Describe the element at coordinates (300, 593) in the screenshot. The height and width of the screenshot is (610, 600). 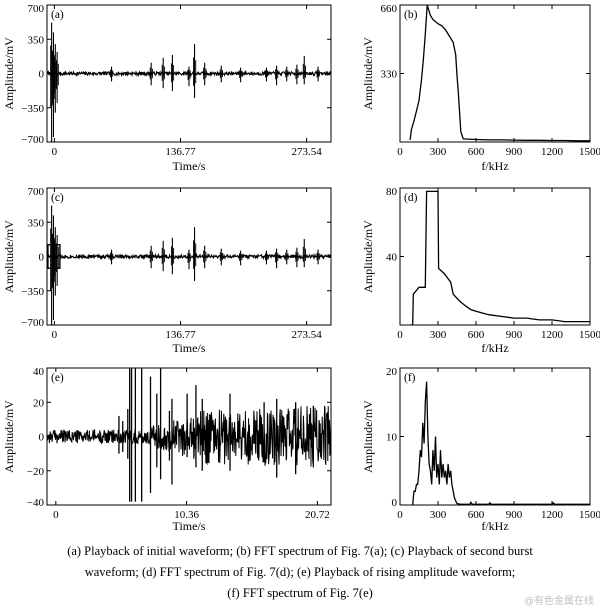
I see `caption-line-3: (f) FFT spectrum of Fig. 7(e)` at that location.